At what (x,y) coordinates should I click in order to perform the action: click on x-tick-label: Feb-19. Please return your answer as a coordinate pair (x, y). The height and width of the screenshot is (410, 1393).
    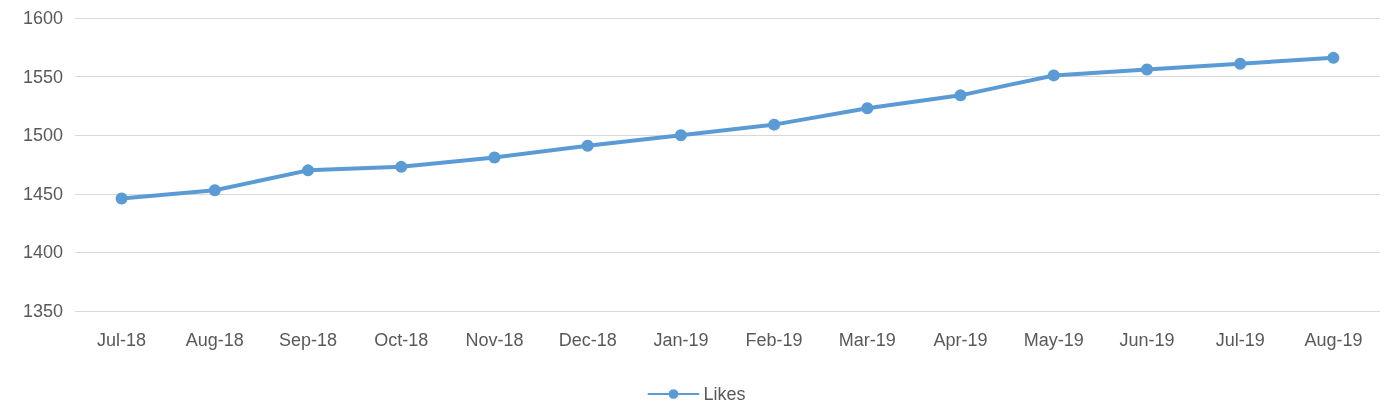
    Looking at the image, I should click on (774, 340).